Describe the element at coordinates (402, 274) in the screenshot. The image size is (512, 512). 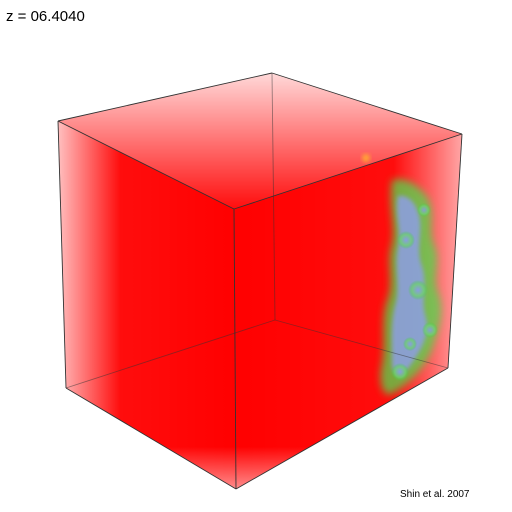
I see `ionized-region` at that location.